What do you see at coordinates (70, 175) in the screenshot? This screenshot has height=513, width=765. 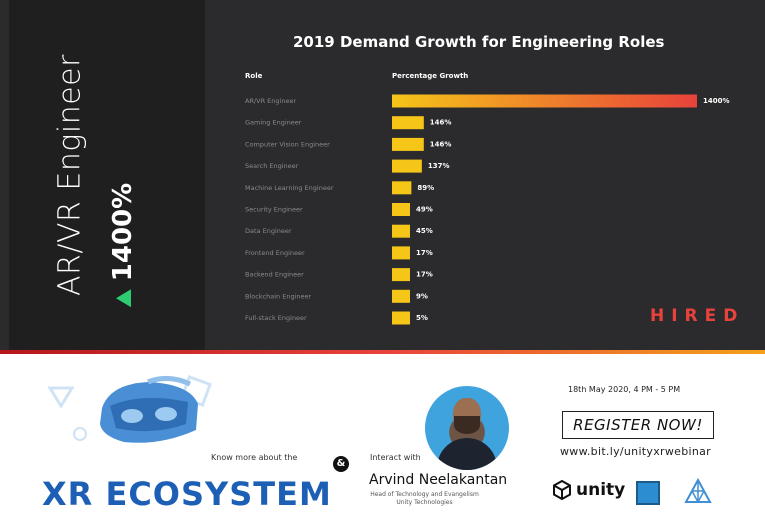 I see `highlight-role: AR/VR Engineer` at bounding box center [70, 175].